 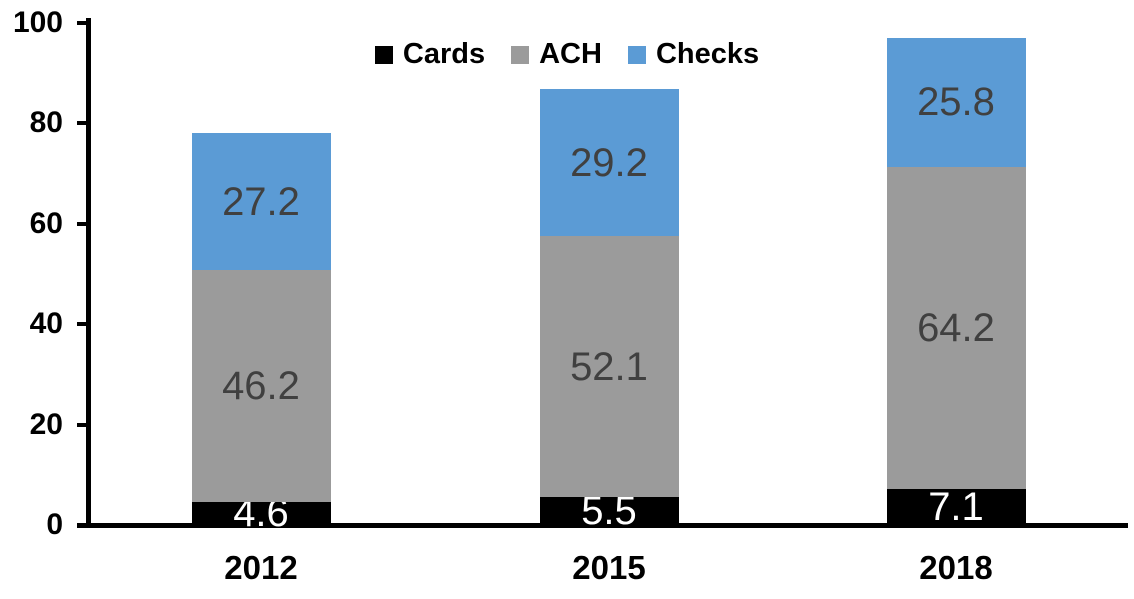 What do you see at coordinates (261, 567) in the screenshot?
I see `x-axis-category-label: 2012` at bounding box center [261, 567].